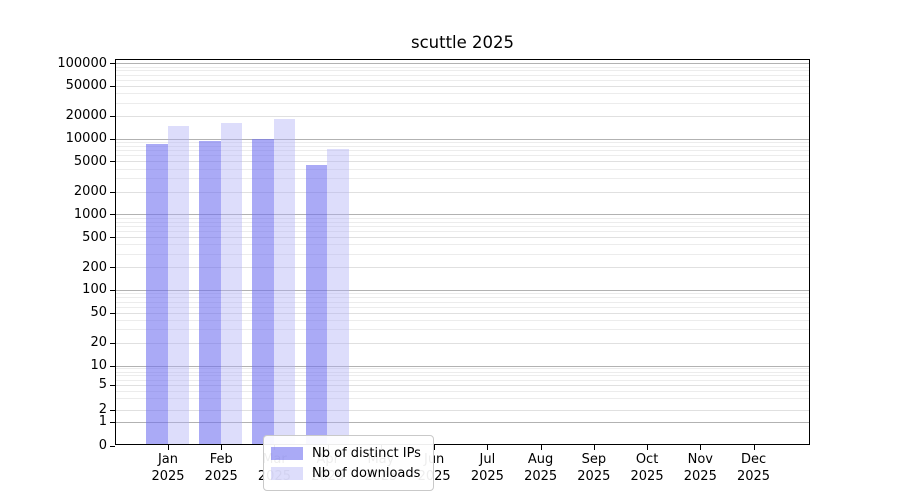 The height and width of the screenshot is (500, 900). What do you see at coordinates (86, 116) in the screenshot?
I see `y-tick-label: 20000` at bounding box center [86, 116].